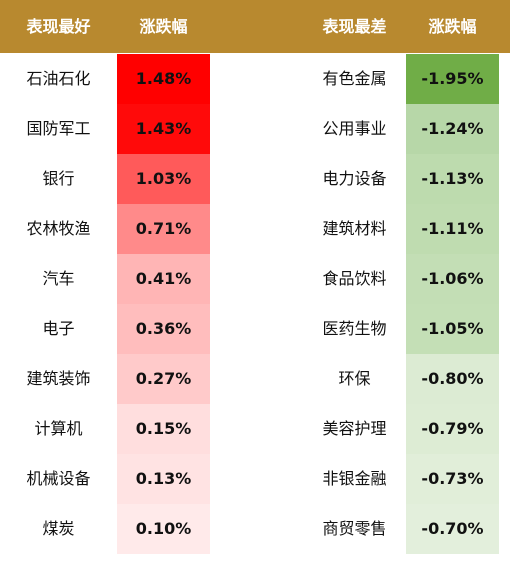  I want to click on worst-sector-name: 美容护理, so click(354, 428).